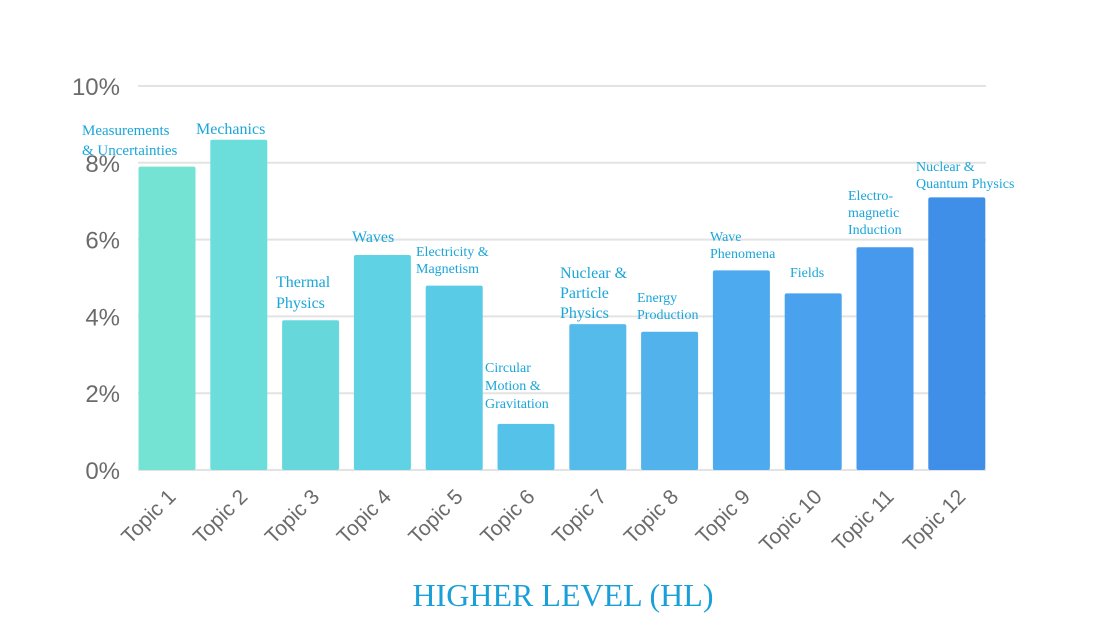  I want to click on bar-annotation: Wave Phenomena, so click(743, 246).